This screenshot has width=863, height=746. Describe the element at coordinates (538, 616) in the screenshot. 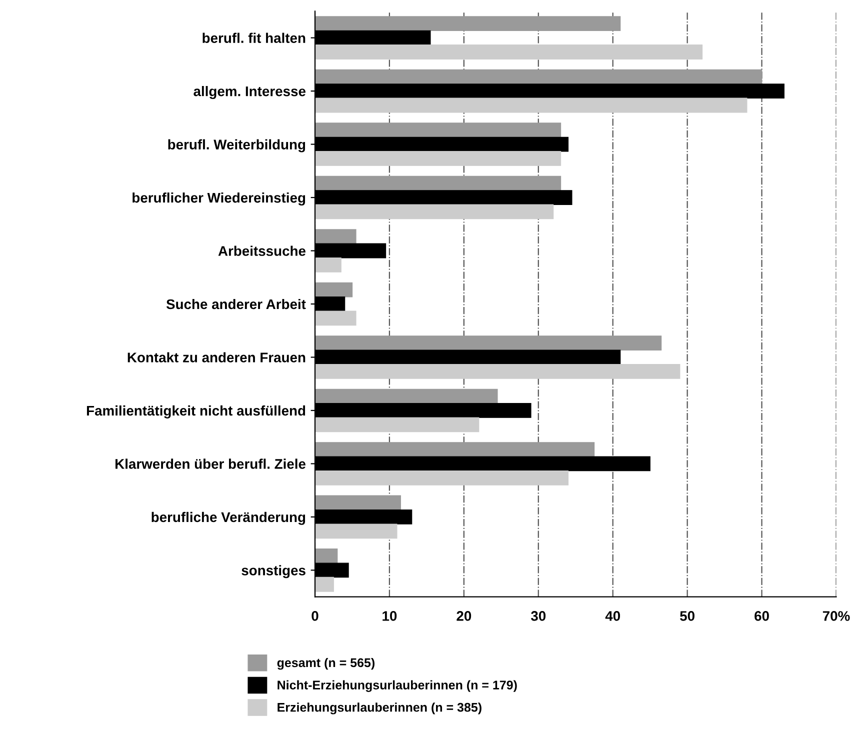

I see `x-tick-label: 30` at that location.